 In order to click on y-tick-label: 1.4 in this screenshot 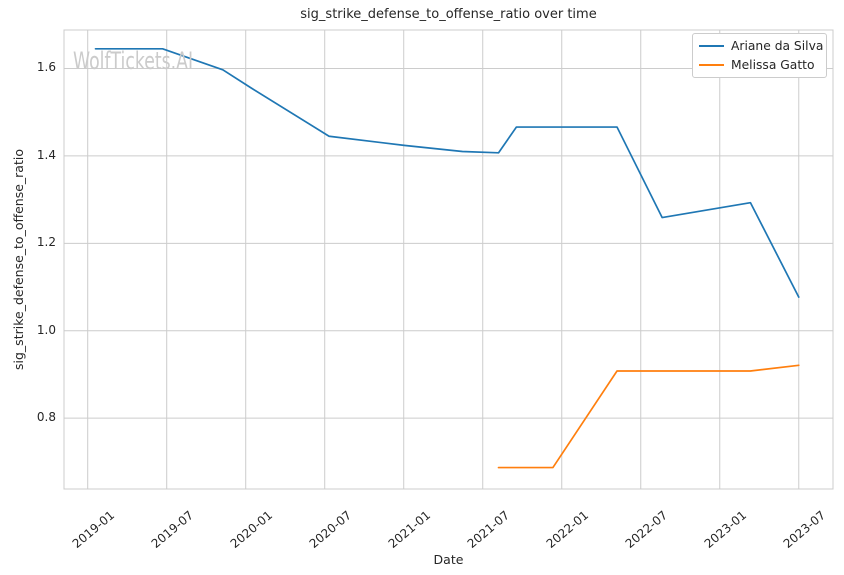, I will do `click(46, 154)`.